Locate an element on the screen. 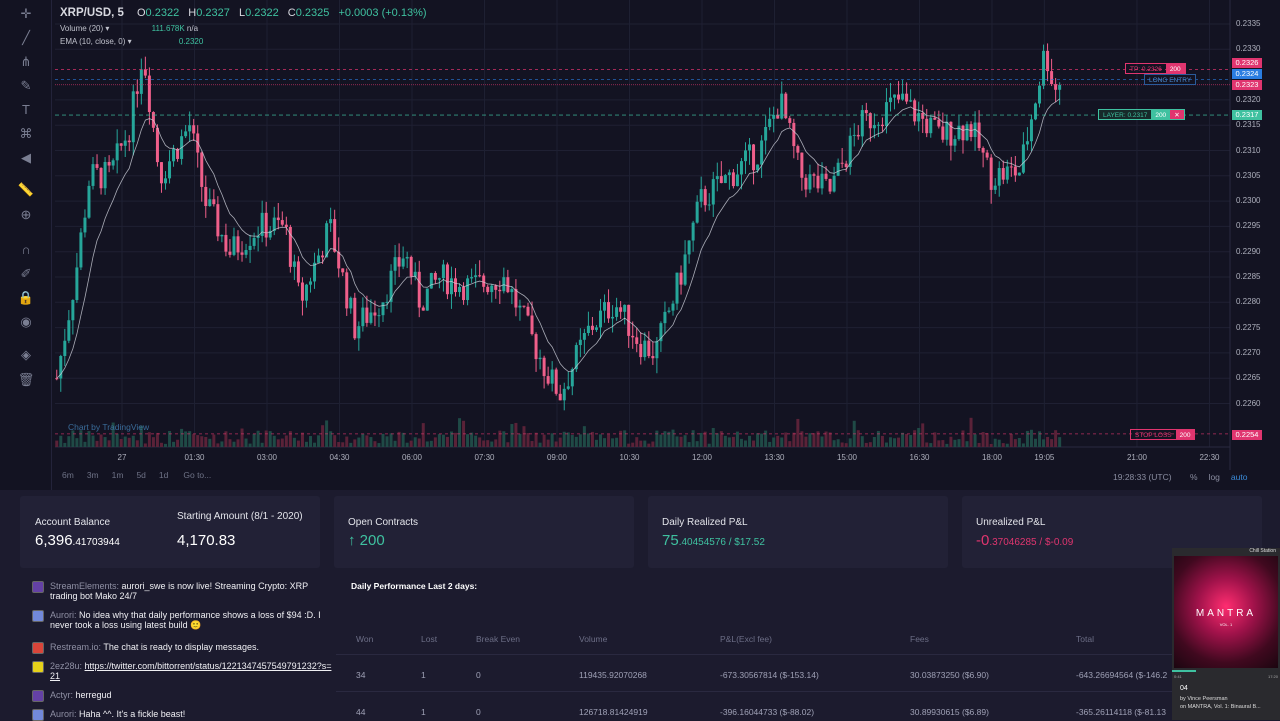 This screenshot has height=721, width=1280. chat-text: The chat is ready to display messages. is located at coordinates (181, 647).